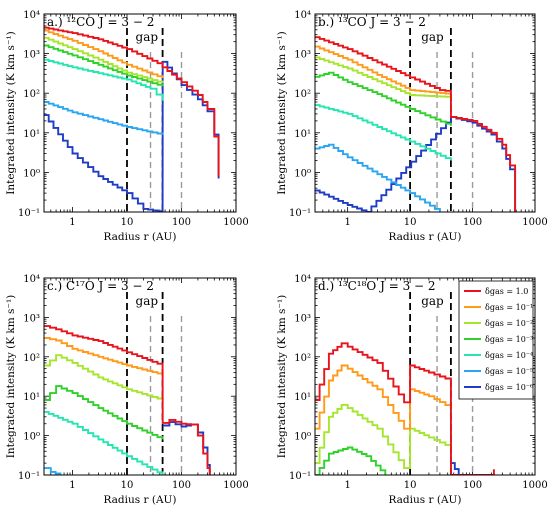 This screenshot has width=548, height=515. I want to click on legend-label: δgas = 10⁻³, so click(509, 339).